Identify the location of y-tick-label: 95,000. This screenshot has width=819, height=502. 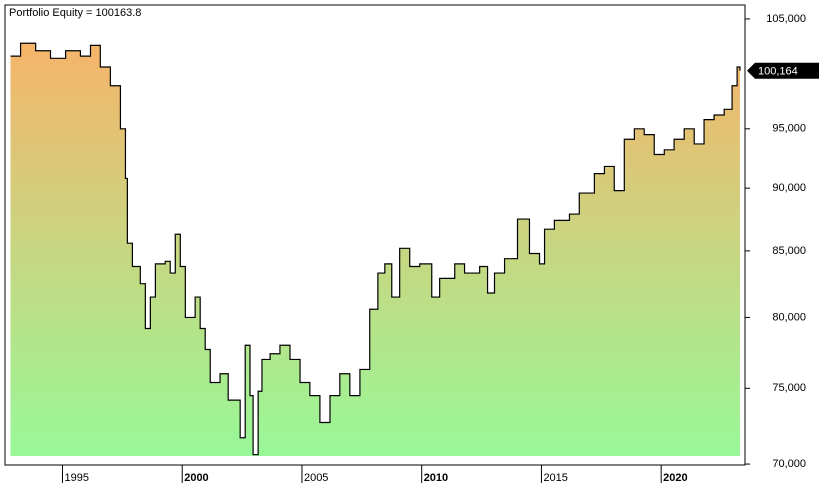
(789, 129).